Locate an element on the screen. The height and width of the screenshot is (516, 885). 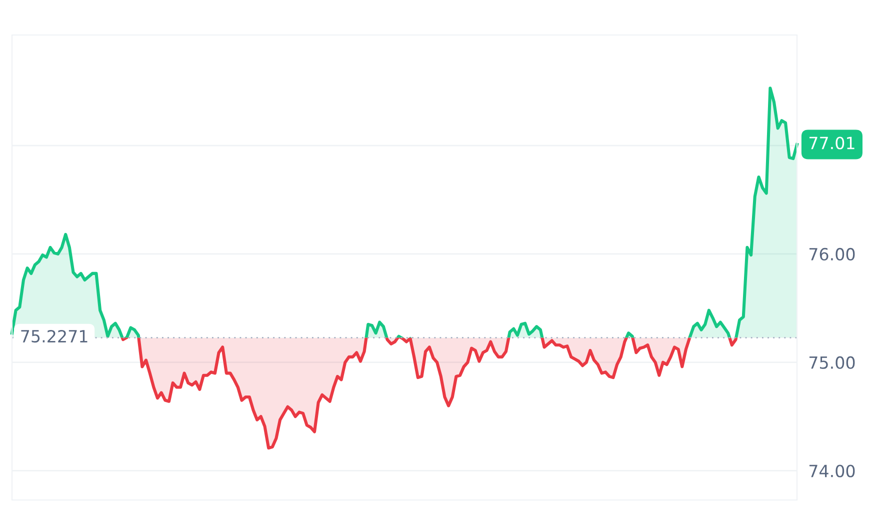
text: 77.01 is located at coordinates (831, 143).